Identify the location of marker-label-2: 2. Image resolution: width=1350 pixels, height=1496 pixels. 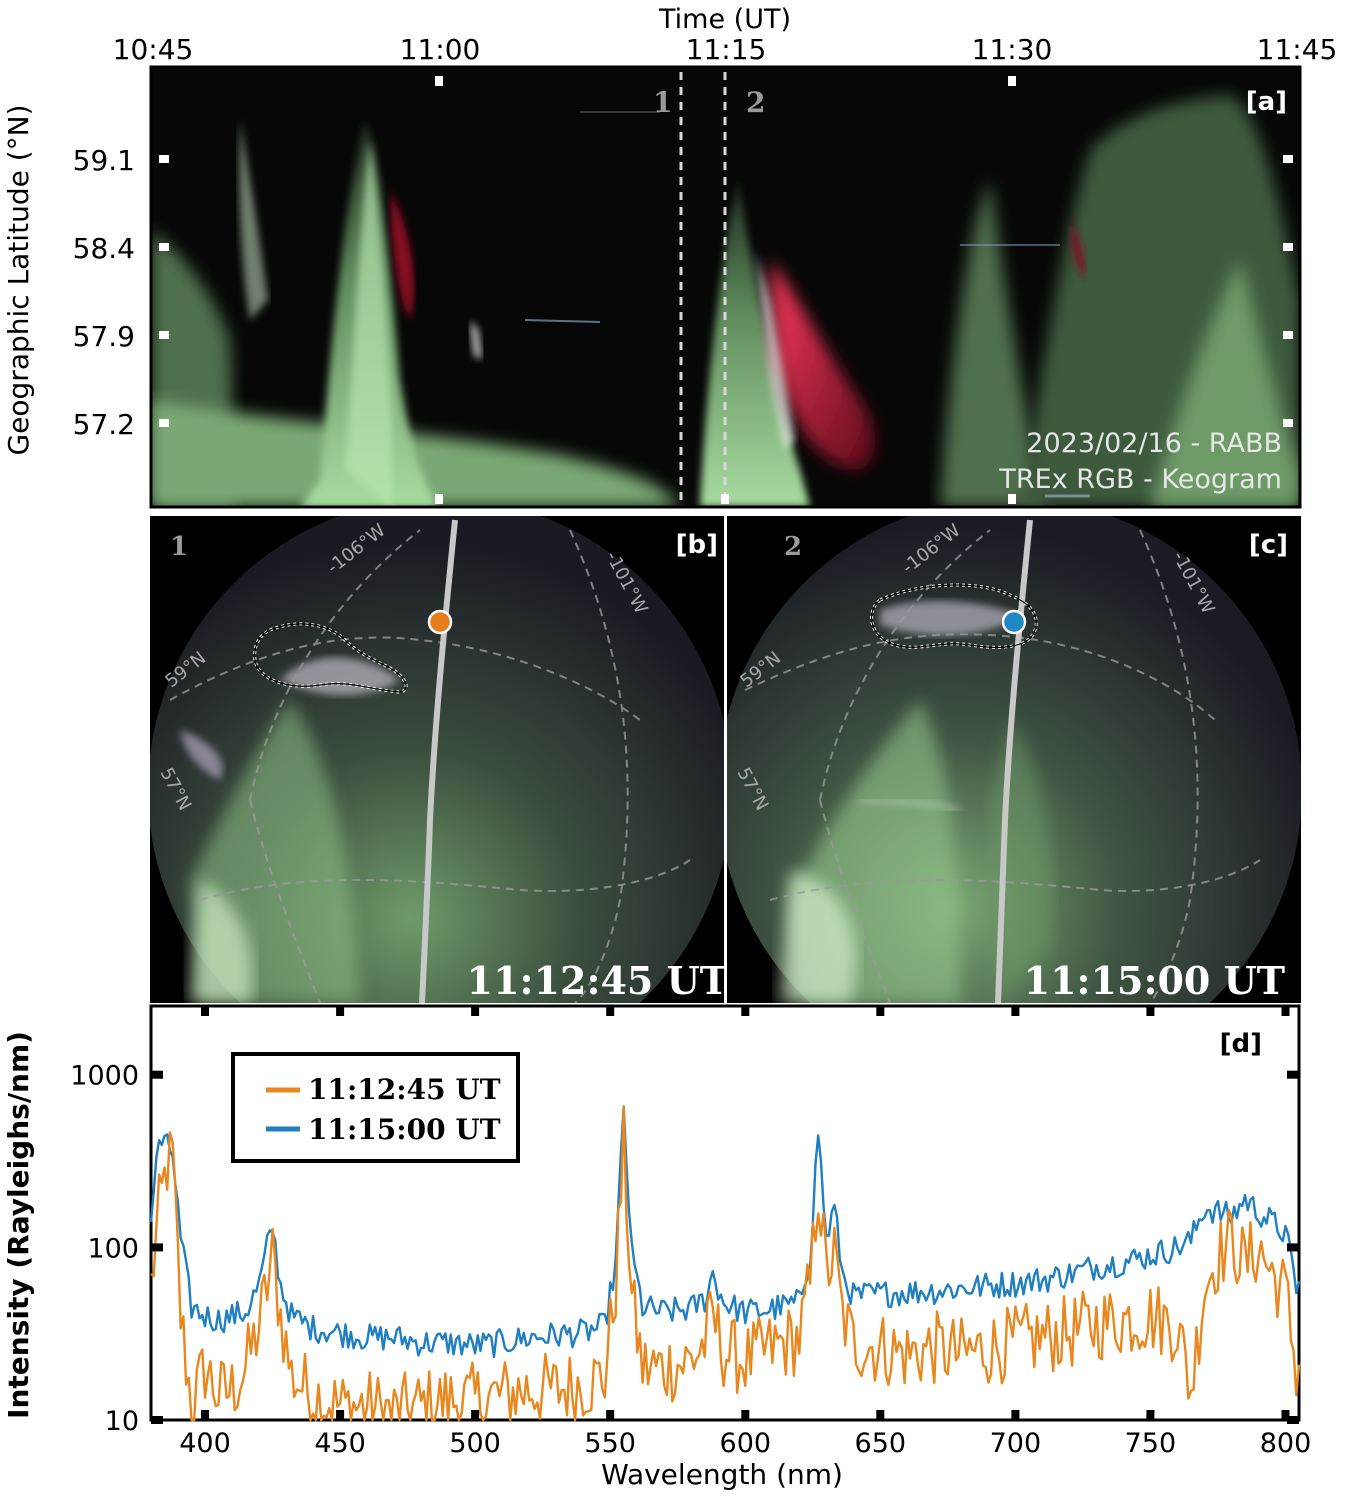
(755, 102).